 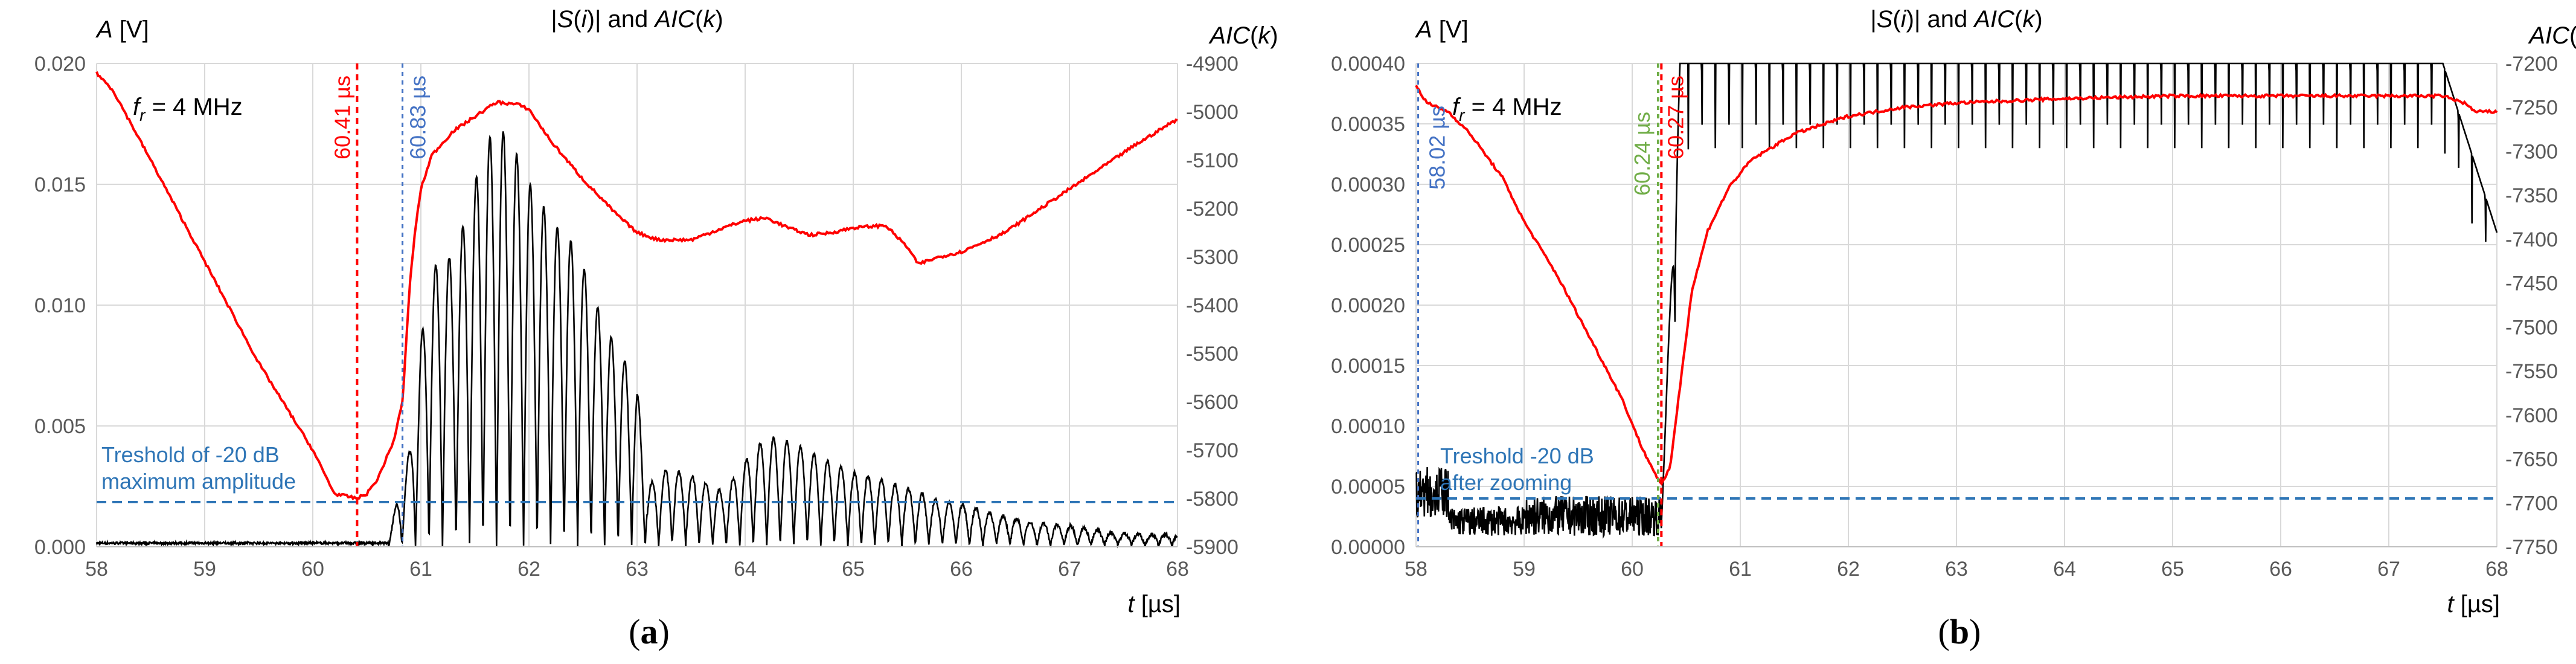 What do you see at coordinates (2531, 459) in the screenshot?
I see `y-right-tick-label: -7650` at bounding box center [2531, 459].